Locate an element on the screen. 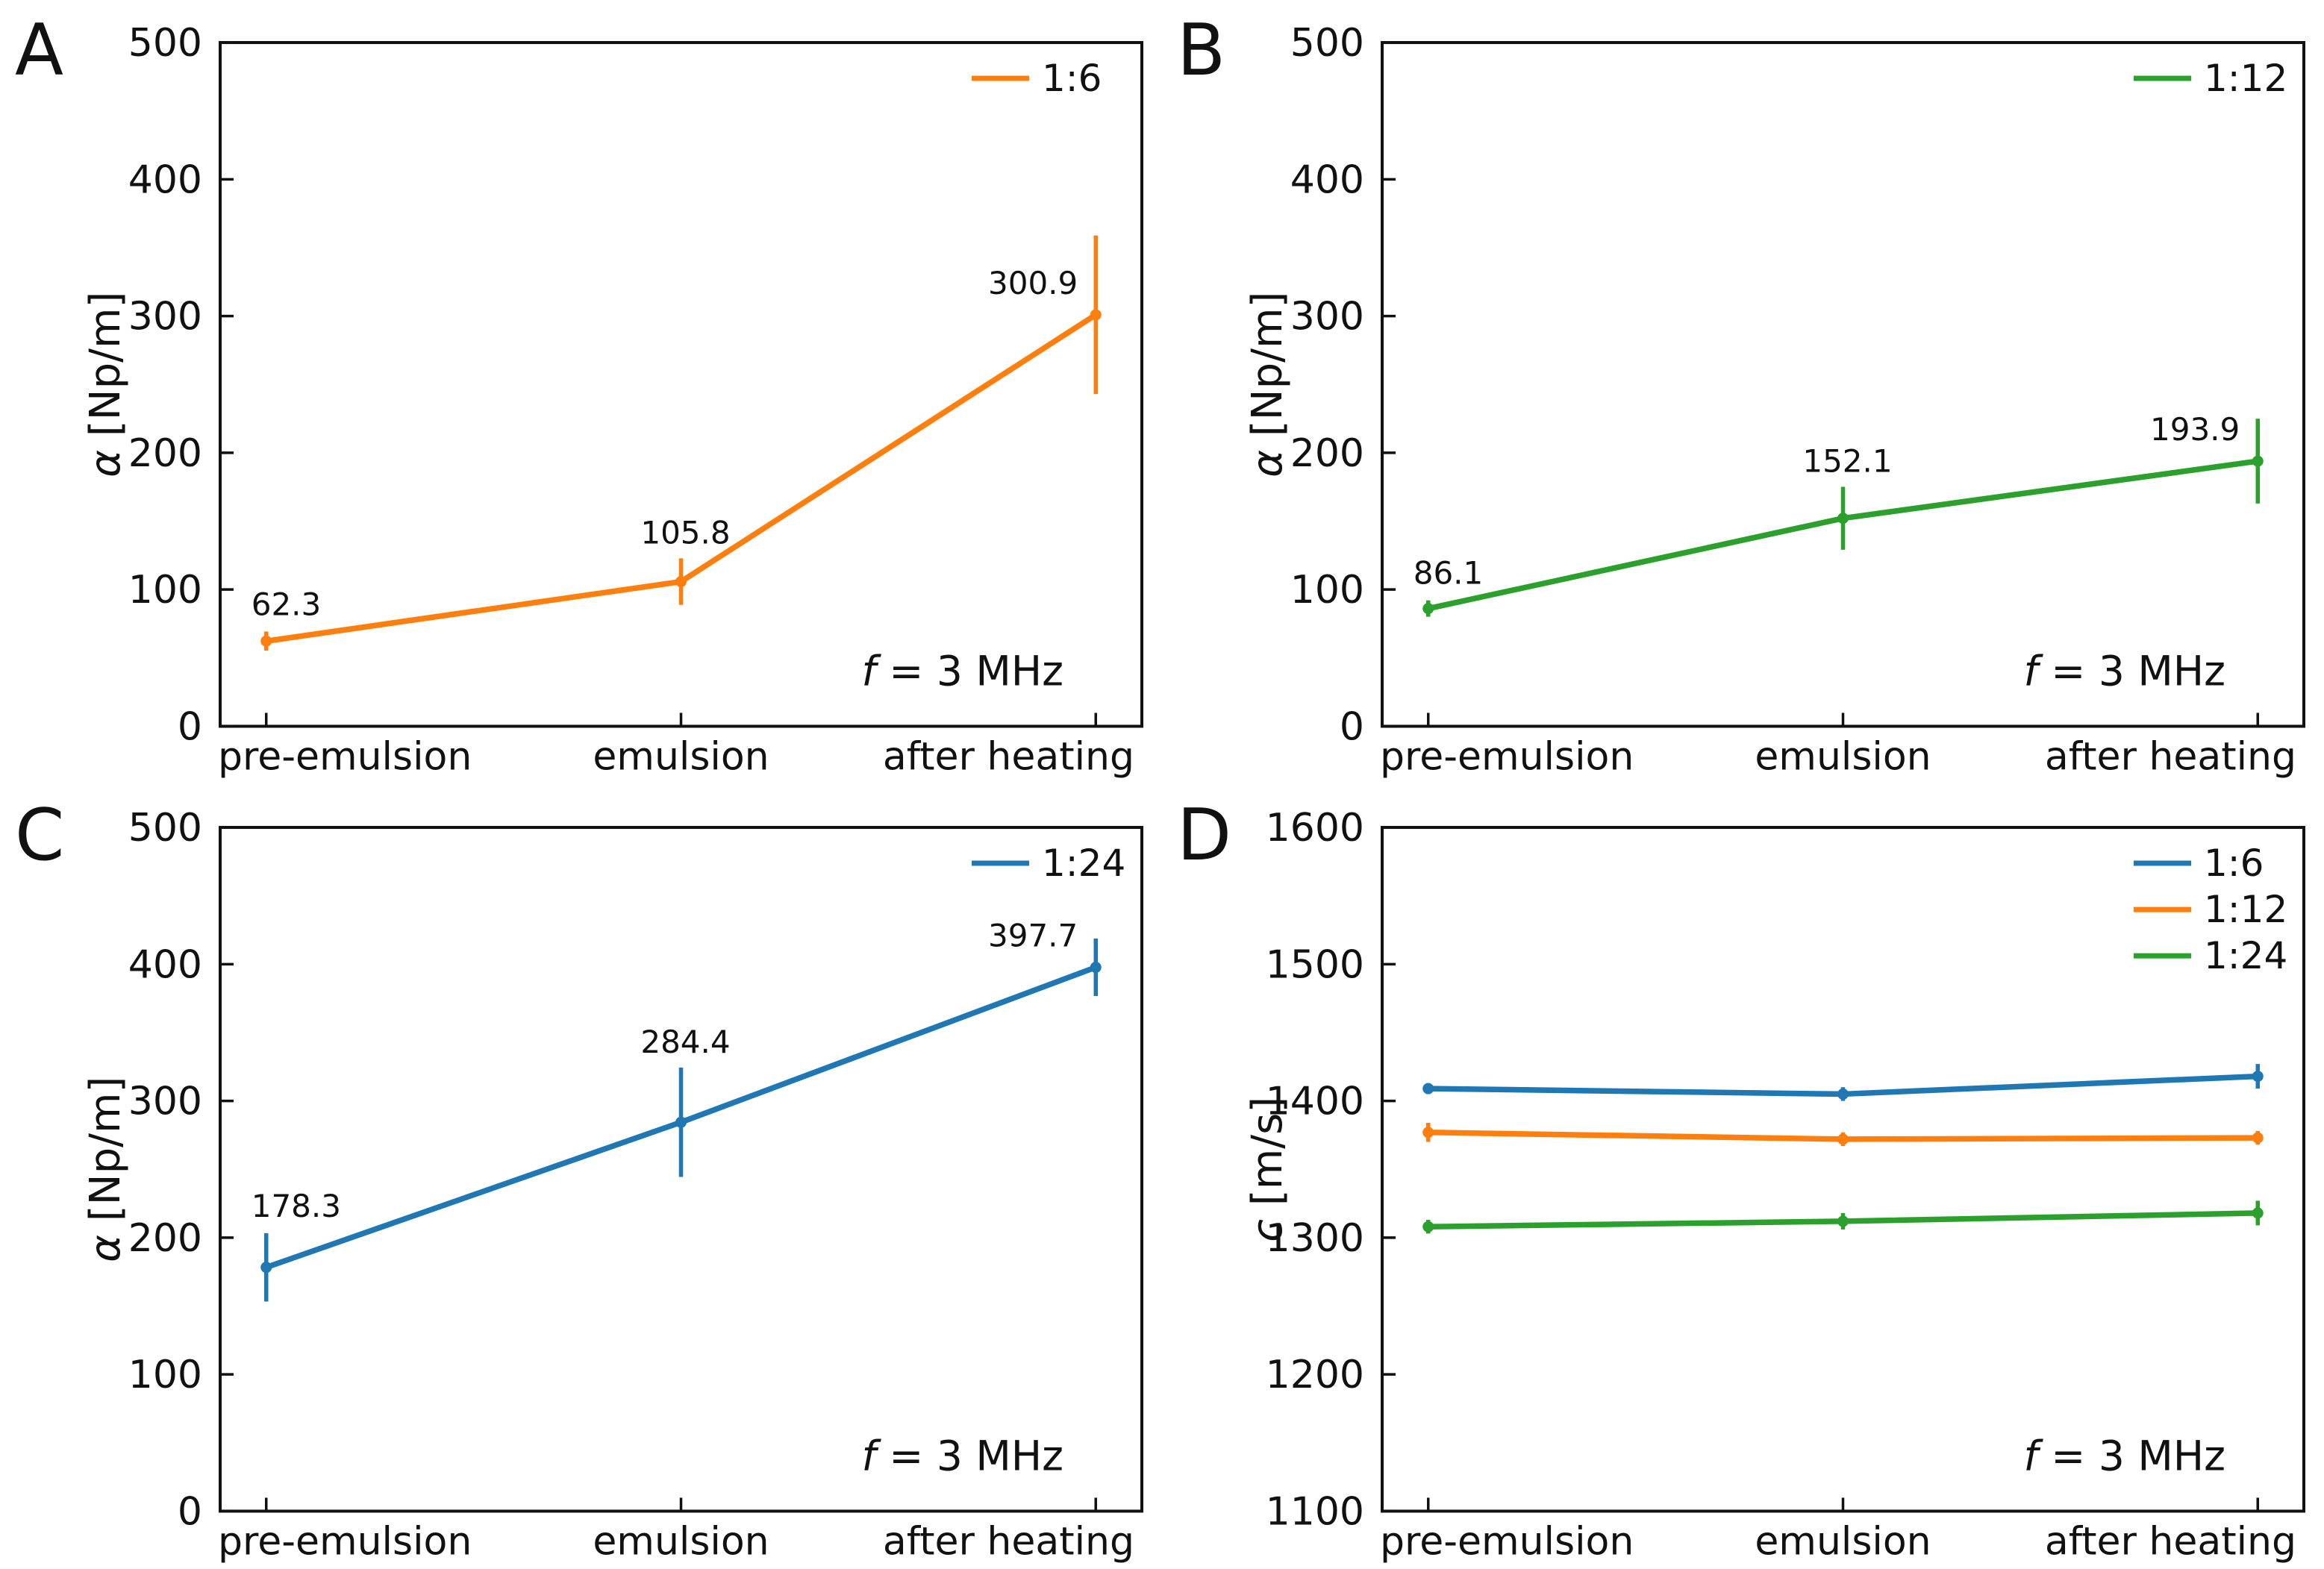  data-point-label: 300.9 is located at coordinates (1033, 283).